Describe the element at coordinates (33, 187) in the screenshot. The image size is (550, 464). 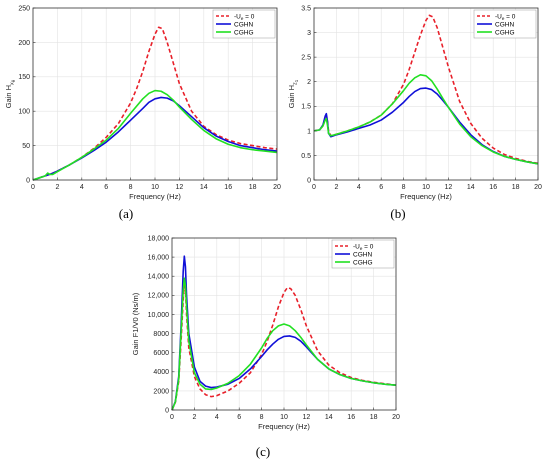
I see `chart-0-xtick-label-0: 0` at that location.